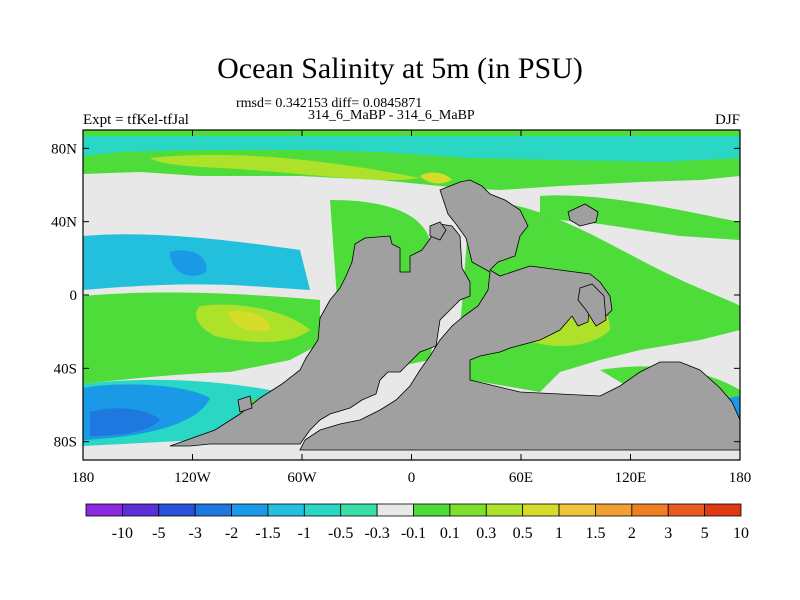 This screenshot has height=600, width=800. What do you see at coordinates (125, 422) in the screenshot?
I see `southern-ocean-deep-blue` at bounding box center [125, 422].